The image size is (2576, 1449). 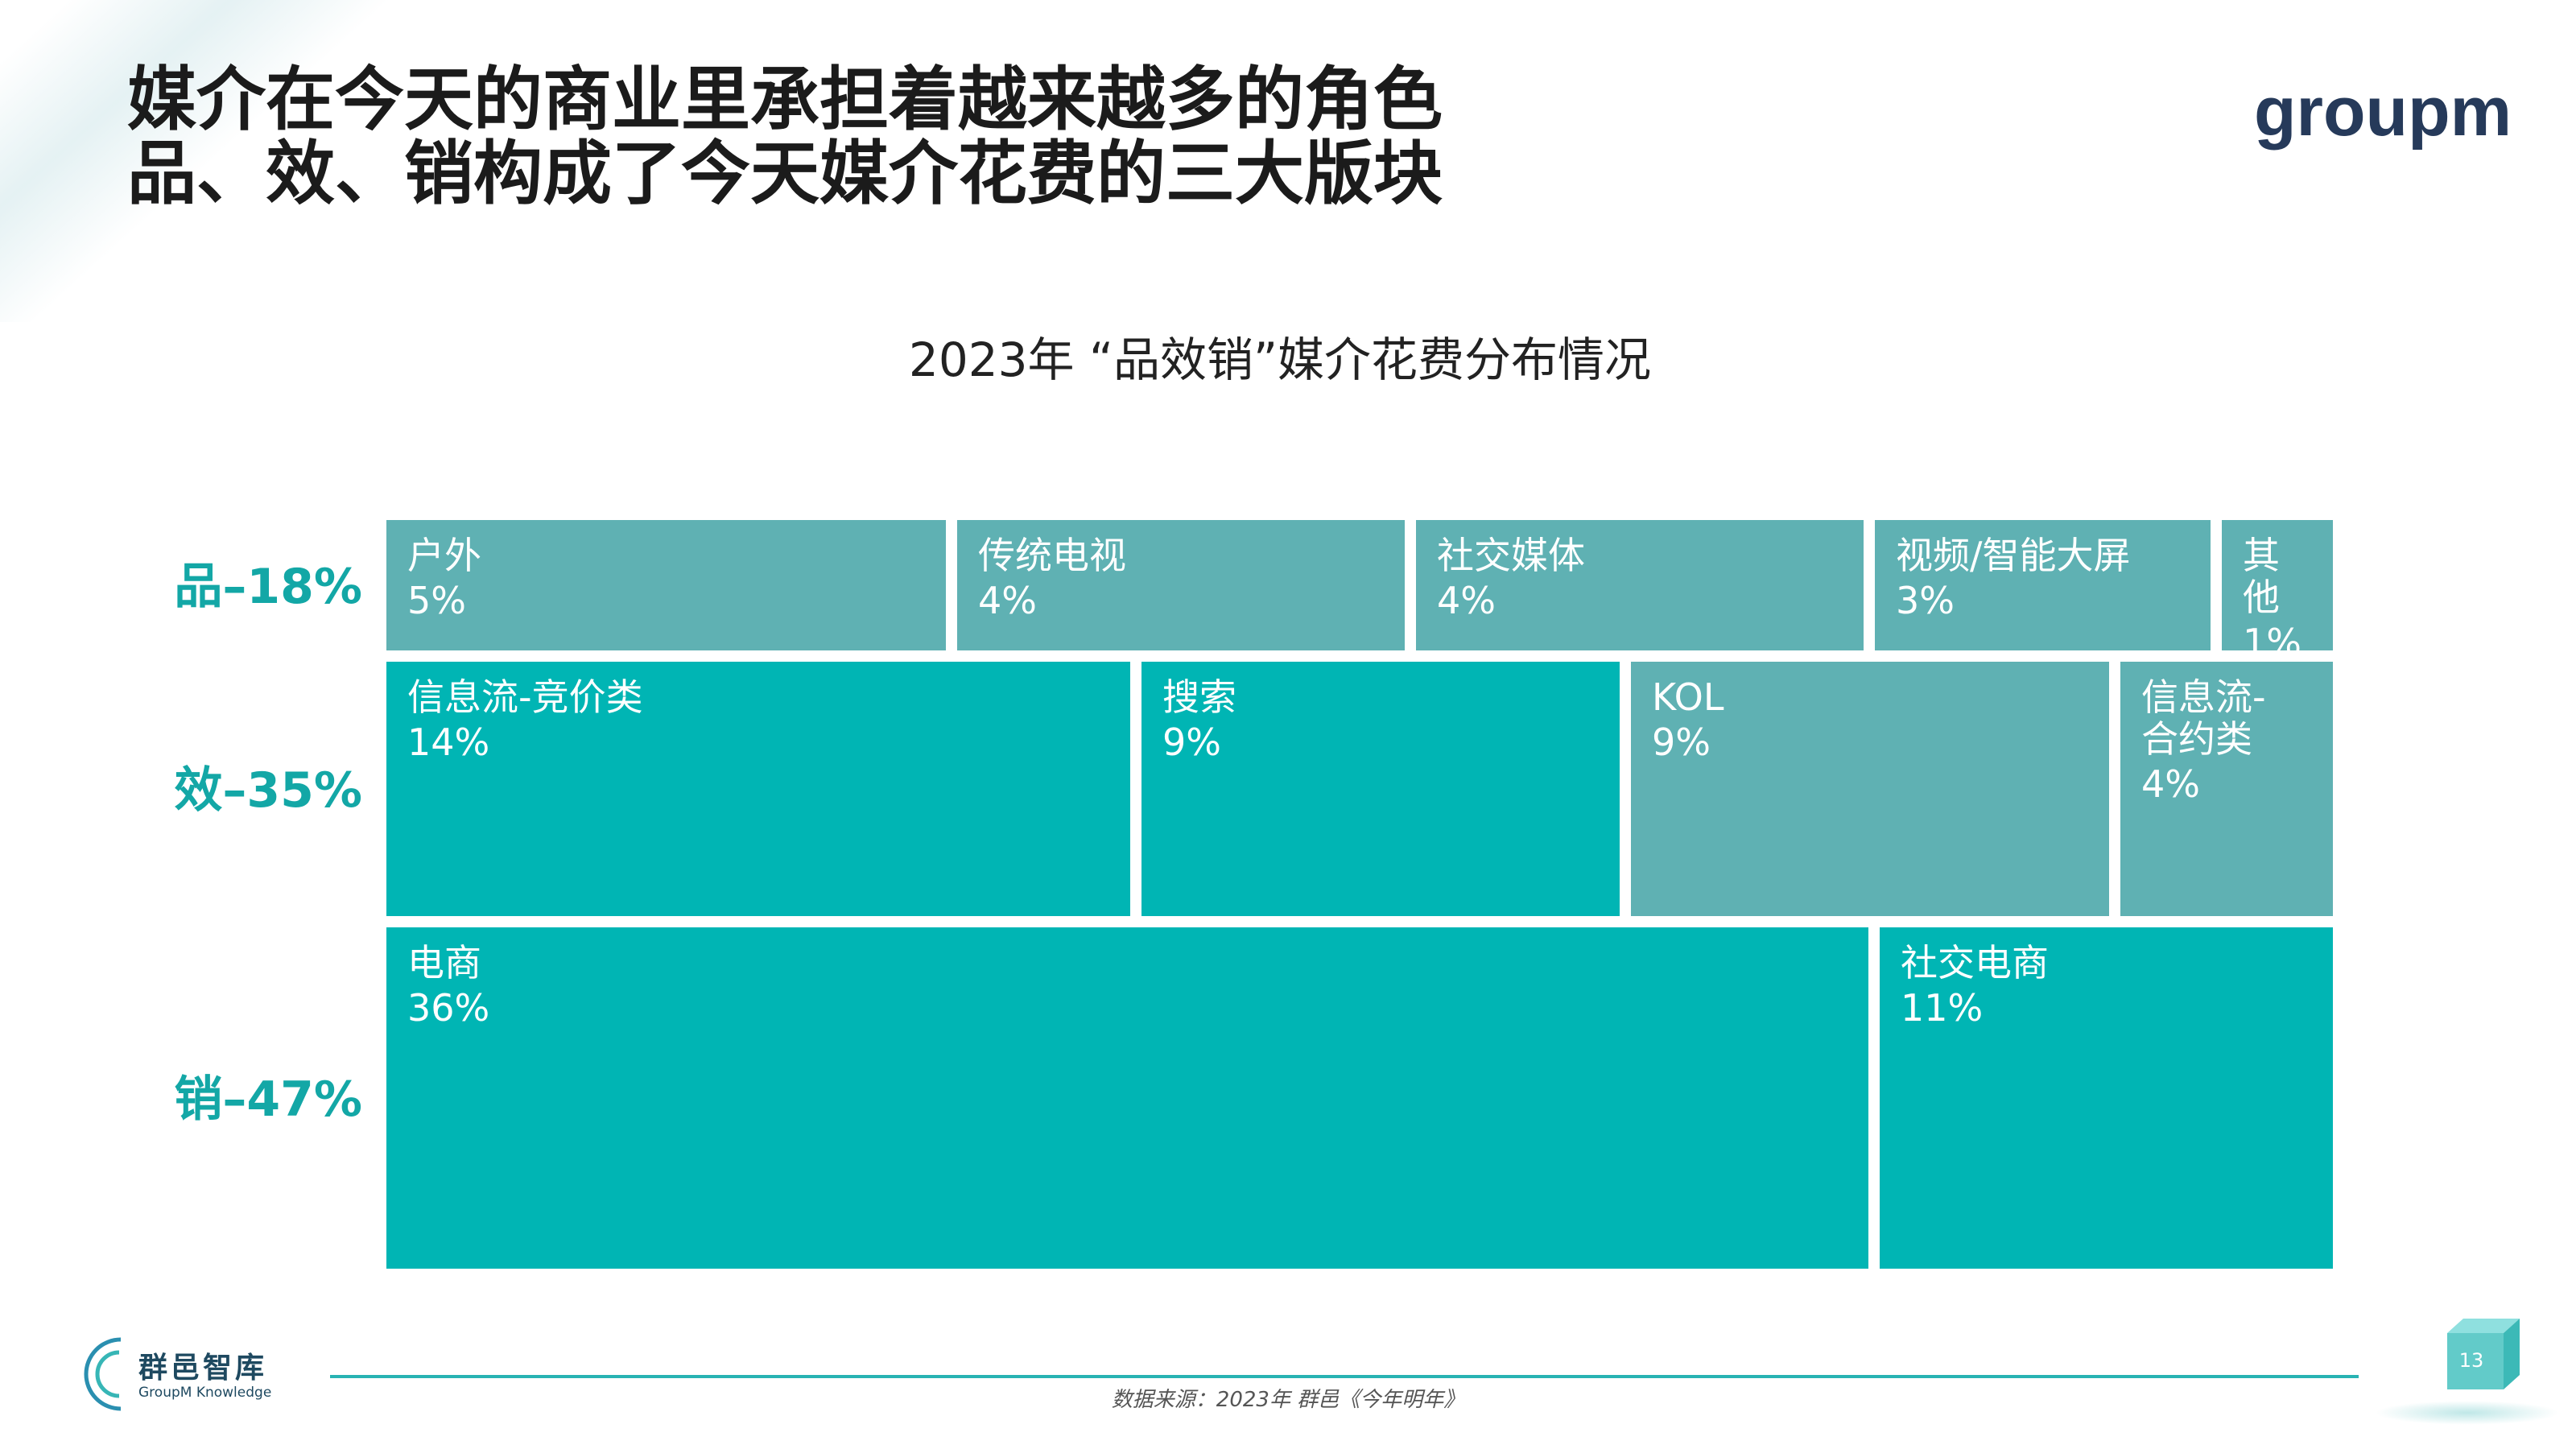 What do you see at coordinates (2272, 642) in the screenshot?
I see `cell-value: 1%` at bounding box center [2272, 642].